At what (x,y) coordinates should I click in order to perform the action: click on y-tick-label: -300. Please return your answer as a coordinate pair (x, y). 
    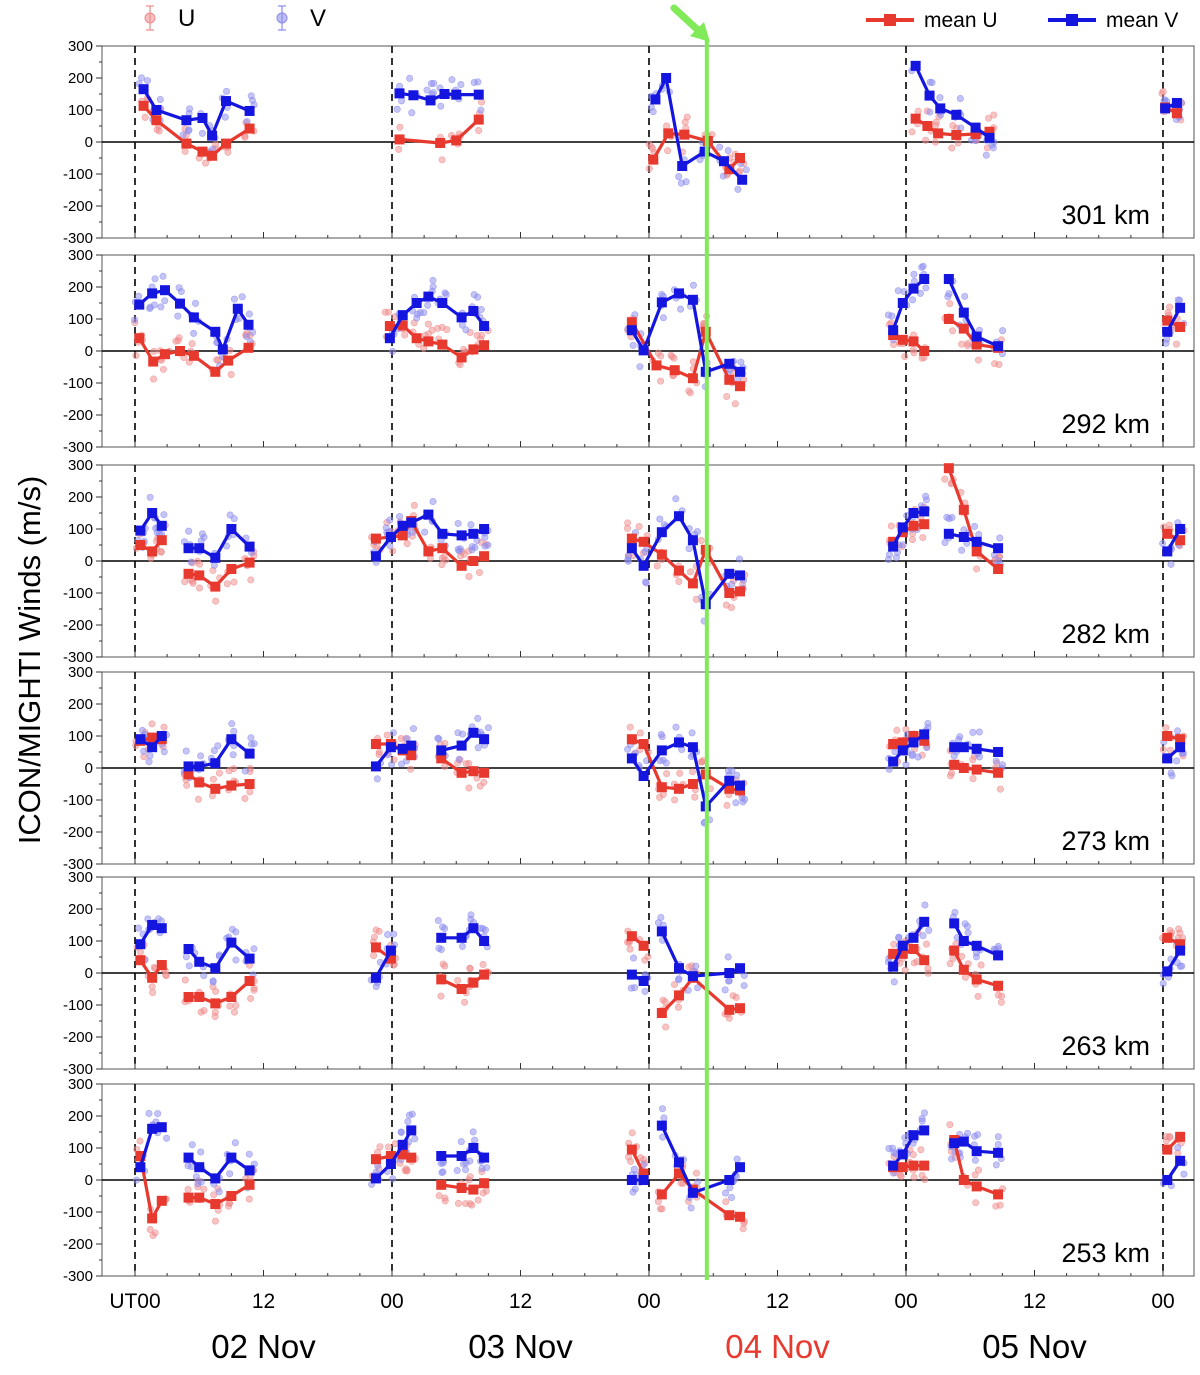
    Looking at the image, I should click on (78, 1069).